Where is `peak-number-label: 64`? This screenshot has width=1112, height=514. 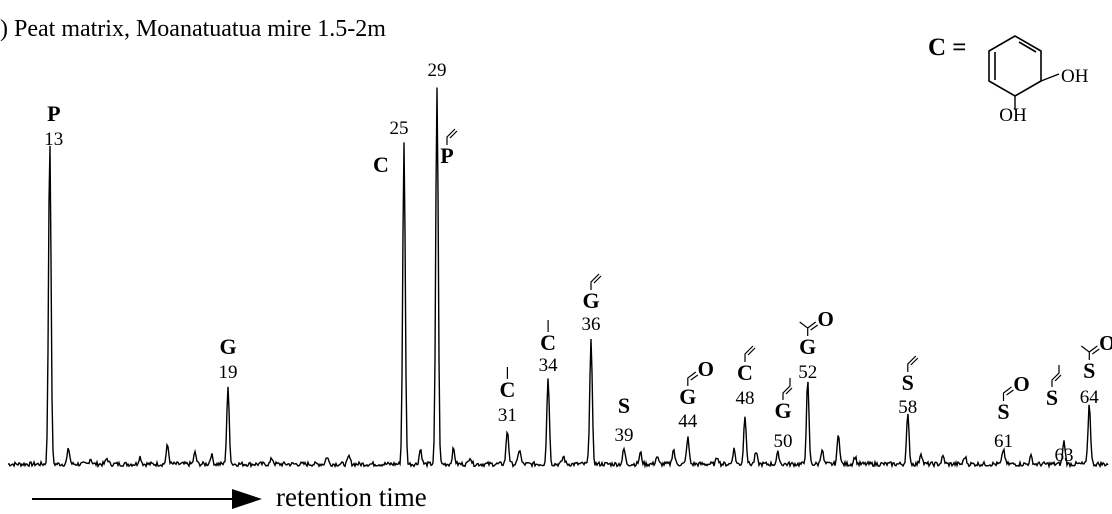
peak-number-label: 64 is located at coordinates (1090, 397).